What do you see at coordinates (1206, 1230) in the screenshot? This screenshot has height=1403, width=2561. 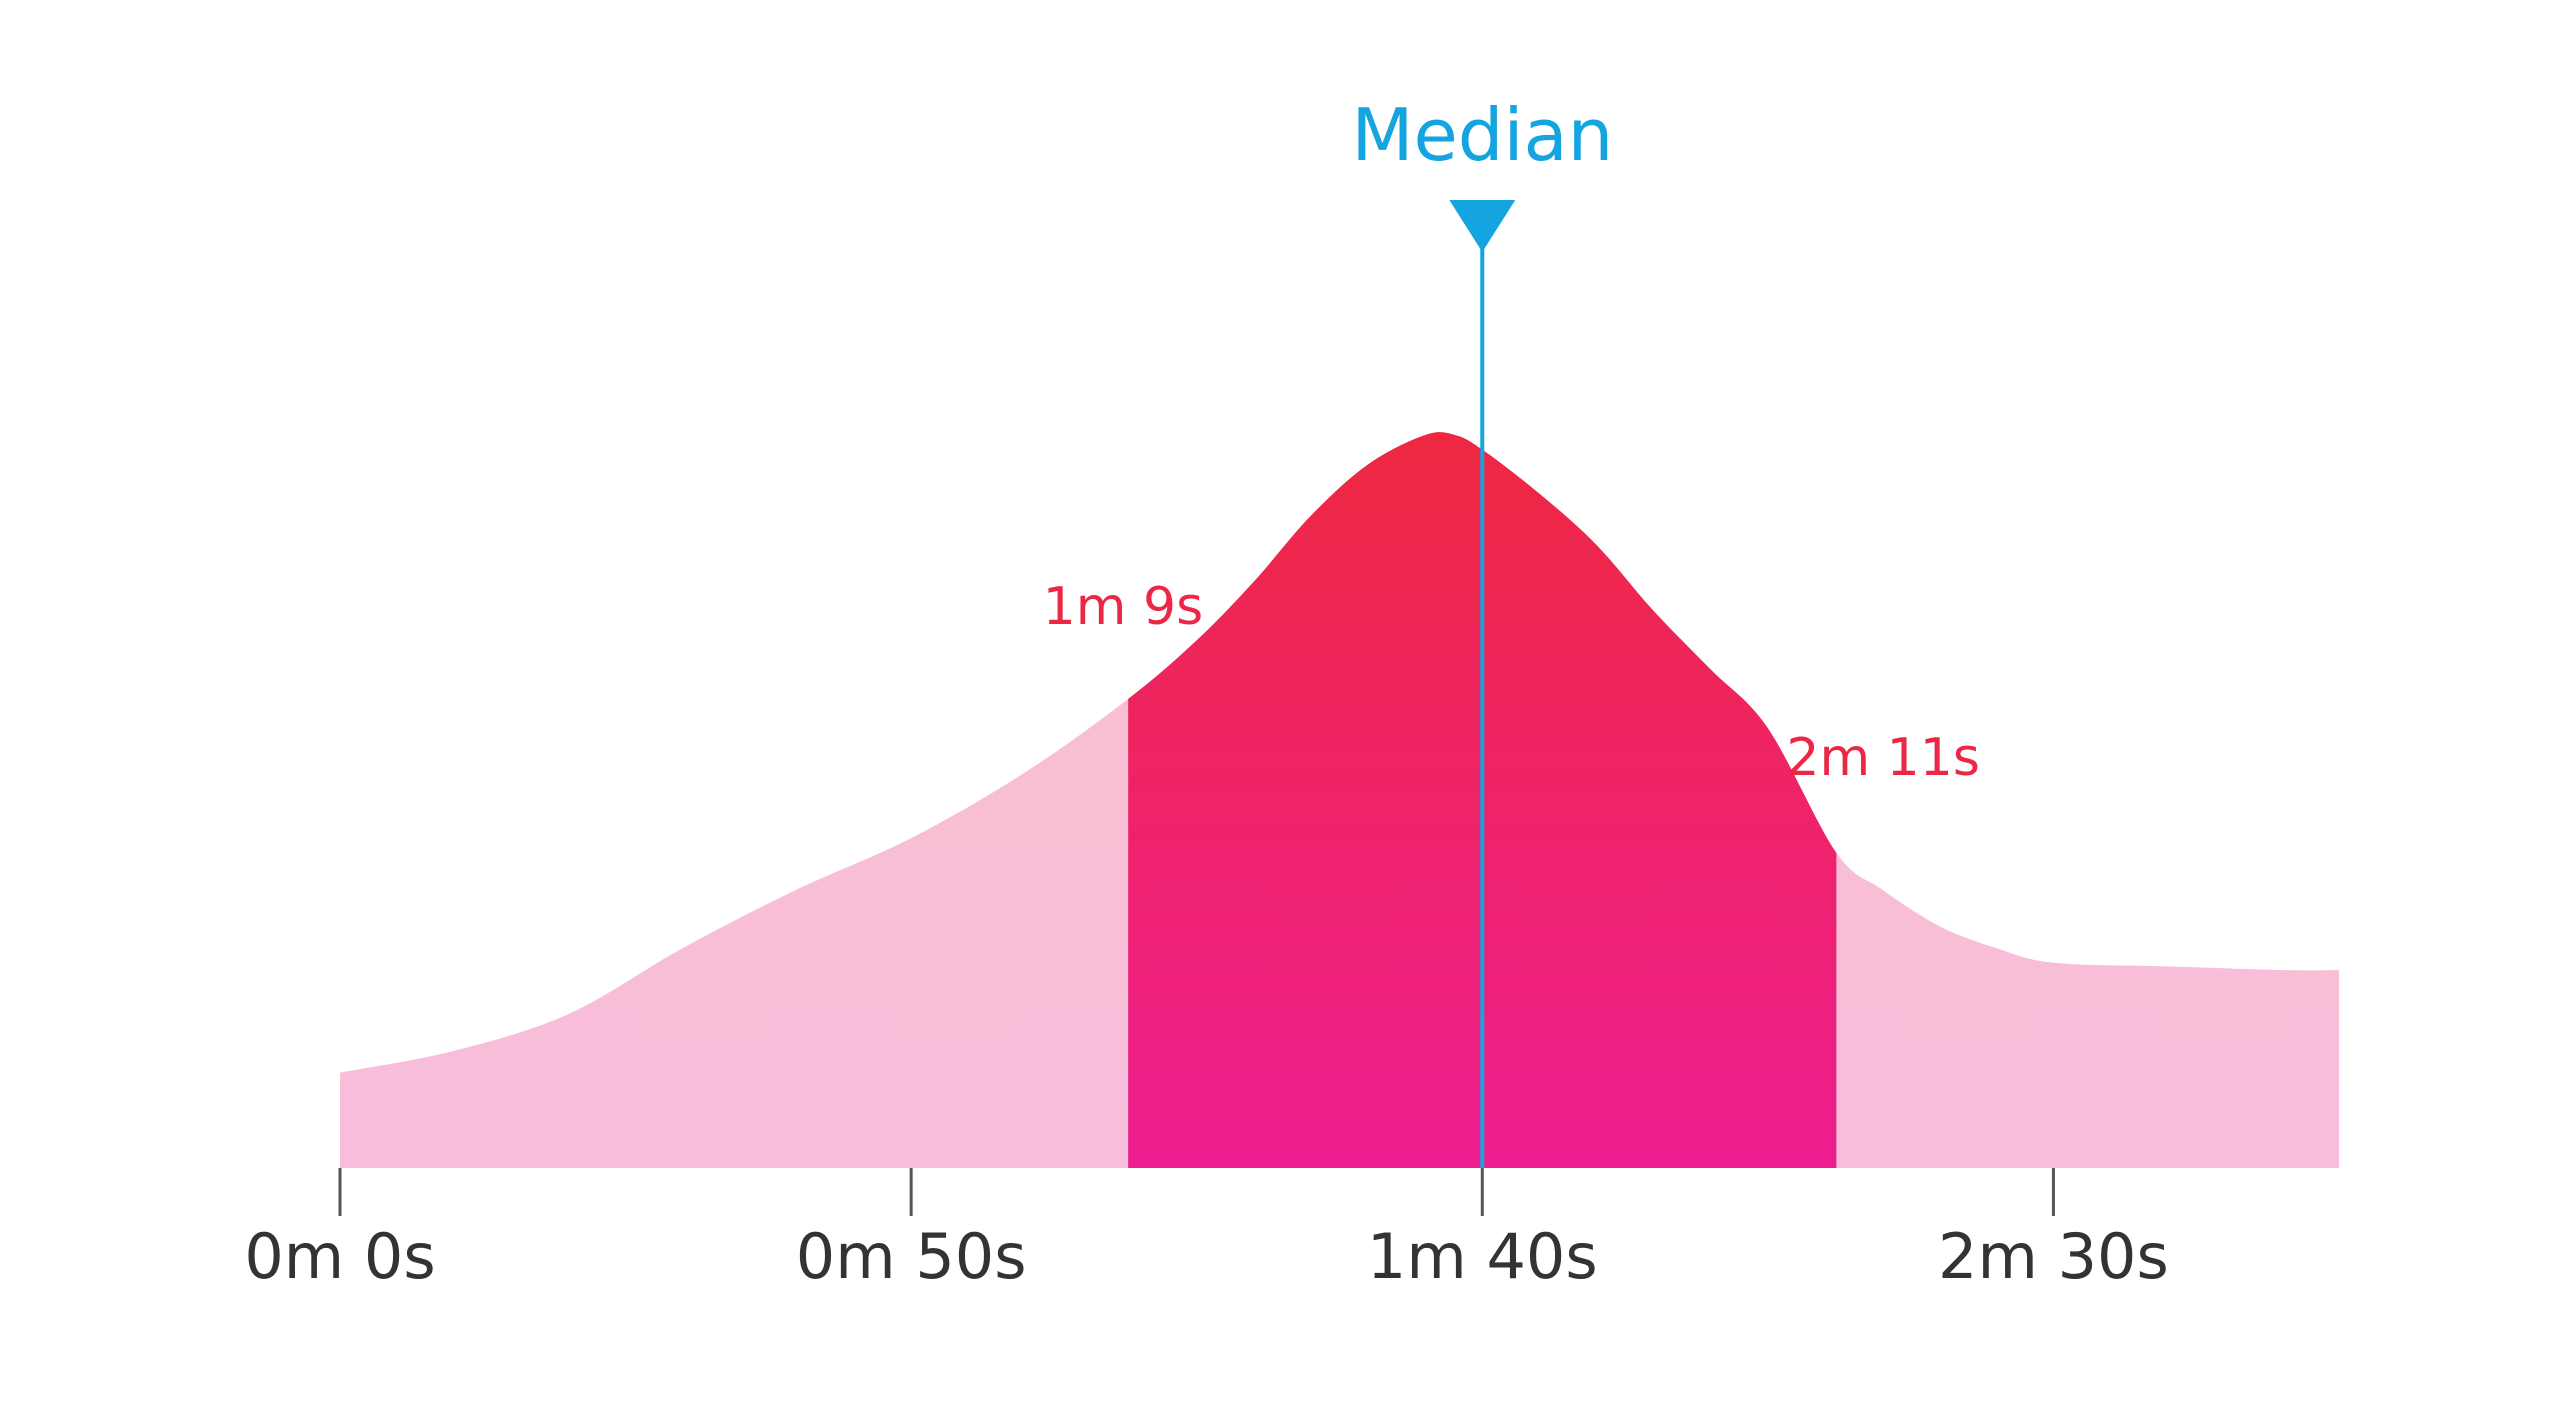 I see `x-axis: 0m 0s 0m 50s 1m 40s 2m 30s` at bounding box center [1206, 1230].